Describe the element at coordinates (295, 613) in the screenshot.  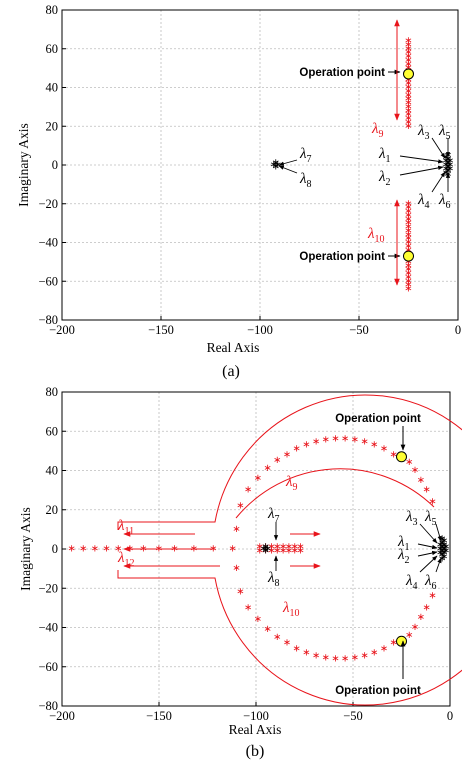
I see `eigenvalue-subscript: 10` at that location.